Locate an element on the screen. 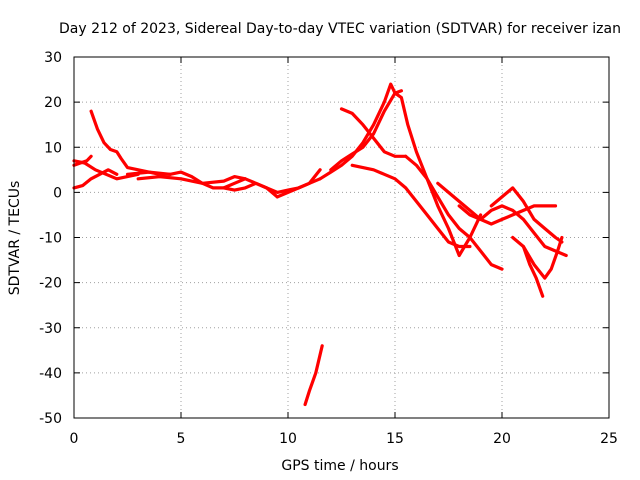 This screenshot has height=480, width=640. x-tick-label: 15 is located at coordinates (395, 439).